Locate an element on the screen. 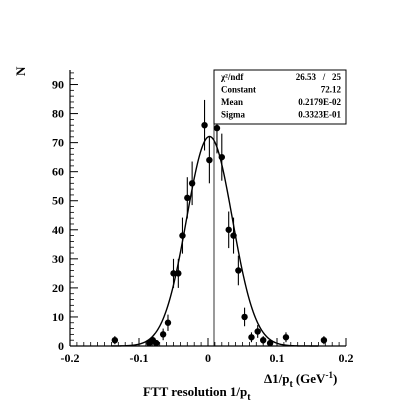 This screenshot has width=415, height=415. x-tick-label: 0 is located at coordinates (208, 358).